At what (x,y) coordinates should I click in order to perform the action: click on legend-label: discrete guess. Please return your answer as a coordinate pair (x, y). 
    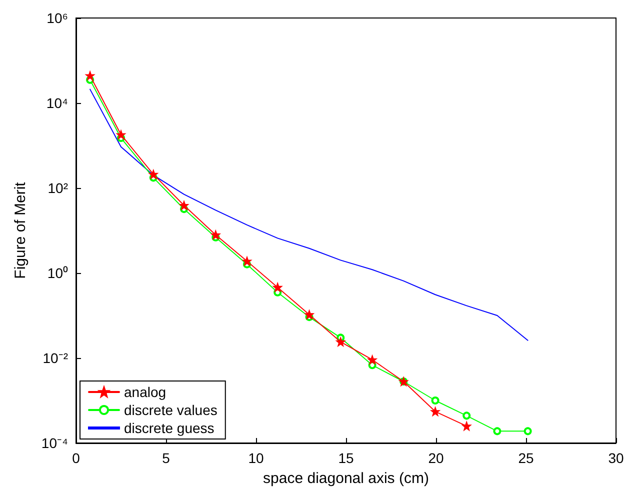
    Looking at the image, I should click on (169, 428).